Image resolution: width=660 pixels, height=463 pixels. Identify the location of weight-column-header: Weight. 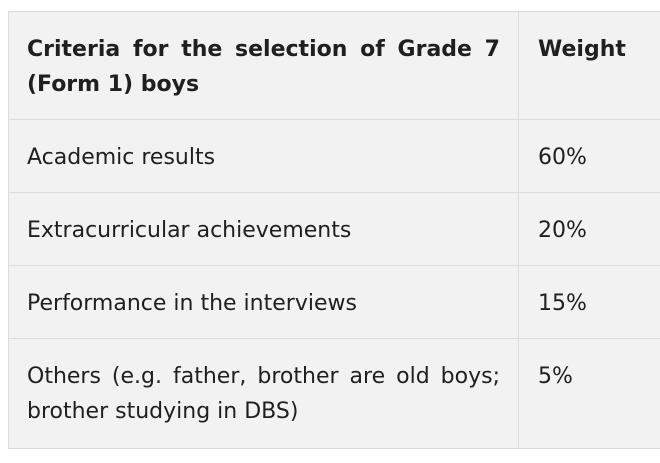
(589, 65).